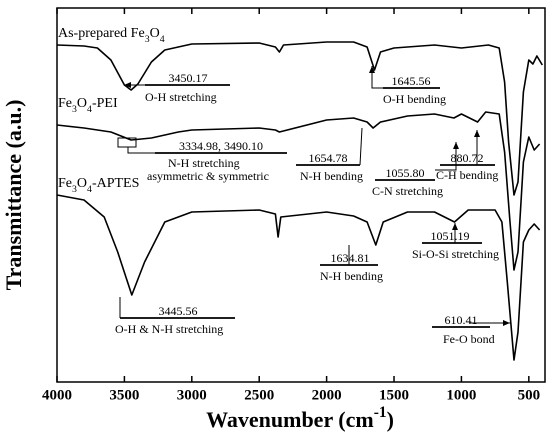 Image resolution: width=550 pixels, height=440 pixels. Describe the element at coordinates (461, 320) in the screenshot. I see `annotation-number: 610.41` at that location.